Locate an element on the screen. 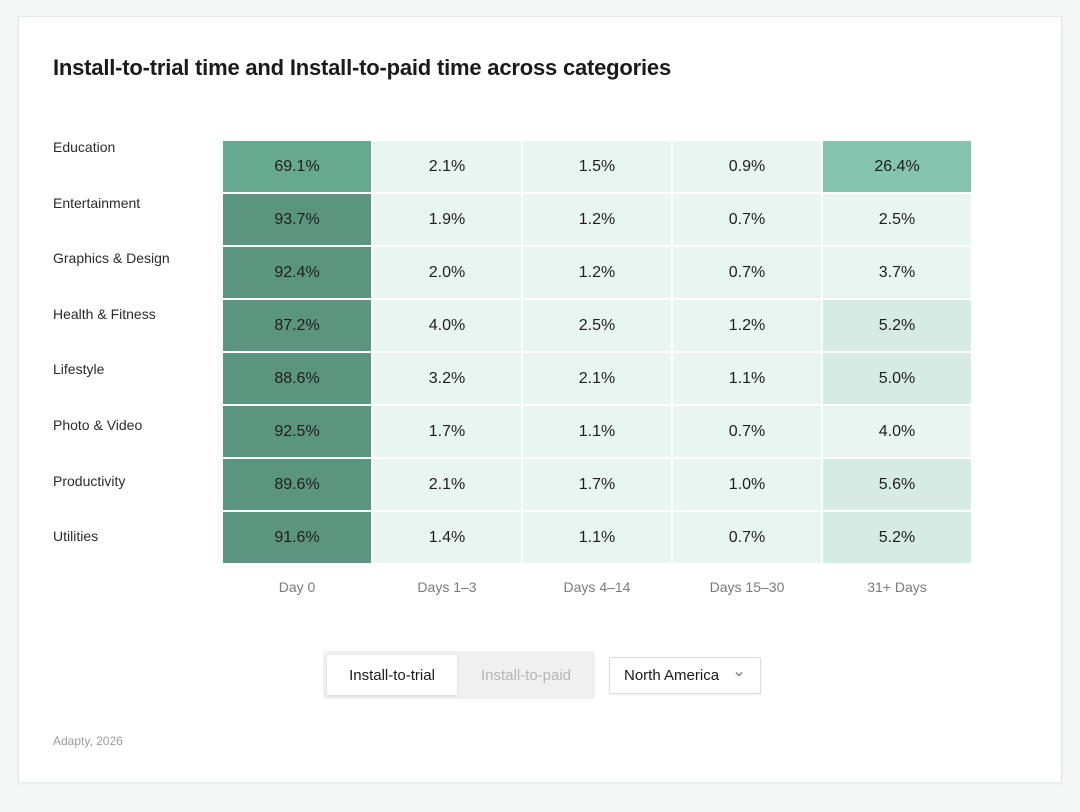 The width and height of the screenshot is (1080, 812). heatmap-cell: 89.6% is located at coordinates (297, 484).